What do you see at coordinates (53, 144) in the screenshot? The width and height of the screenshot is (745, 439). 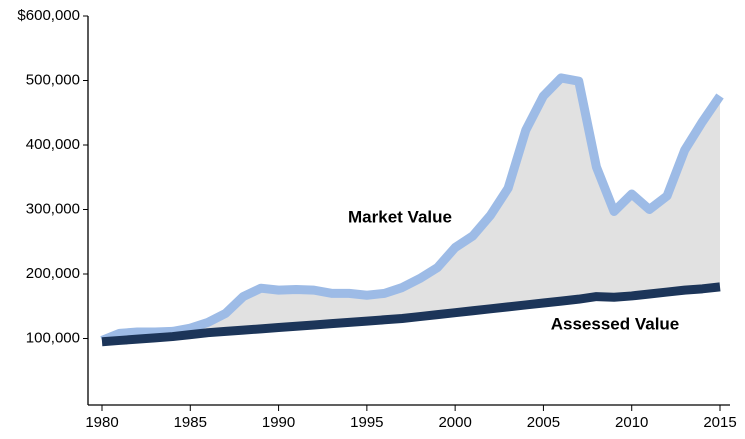 I see `y-tick-label: 400,000` at bounding box center [53, 144].